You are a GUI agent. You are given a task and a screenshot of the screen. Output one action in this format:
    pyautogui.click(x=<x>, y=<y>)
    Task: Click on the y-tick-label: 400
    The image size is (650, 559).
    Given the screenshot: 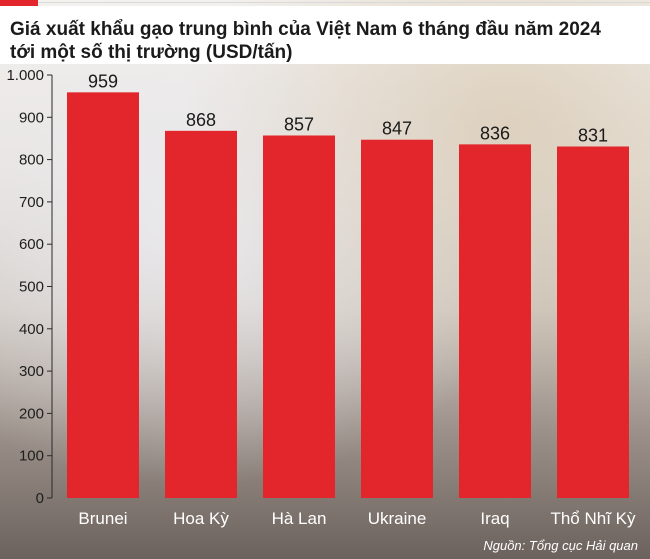 What is the action you would take?
    pyautogui.click(x=31, y=329)
    